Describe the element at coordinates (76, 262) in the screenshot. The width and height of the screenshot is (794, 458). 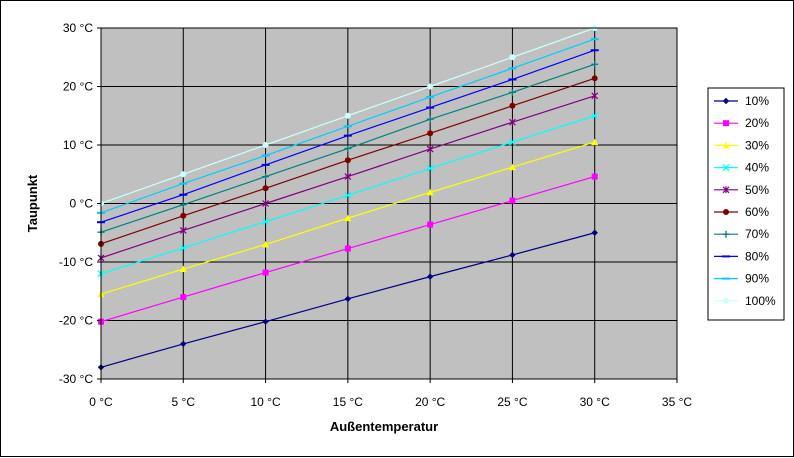
I see `y-tick-label: -10 °C` at that location.